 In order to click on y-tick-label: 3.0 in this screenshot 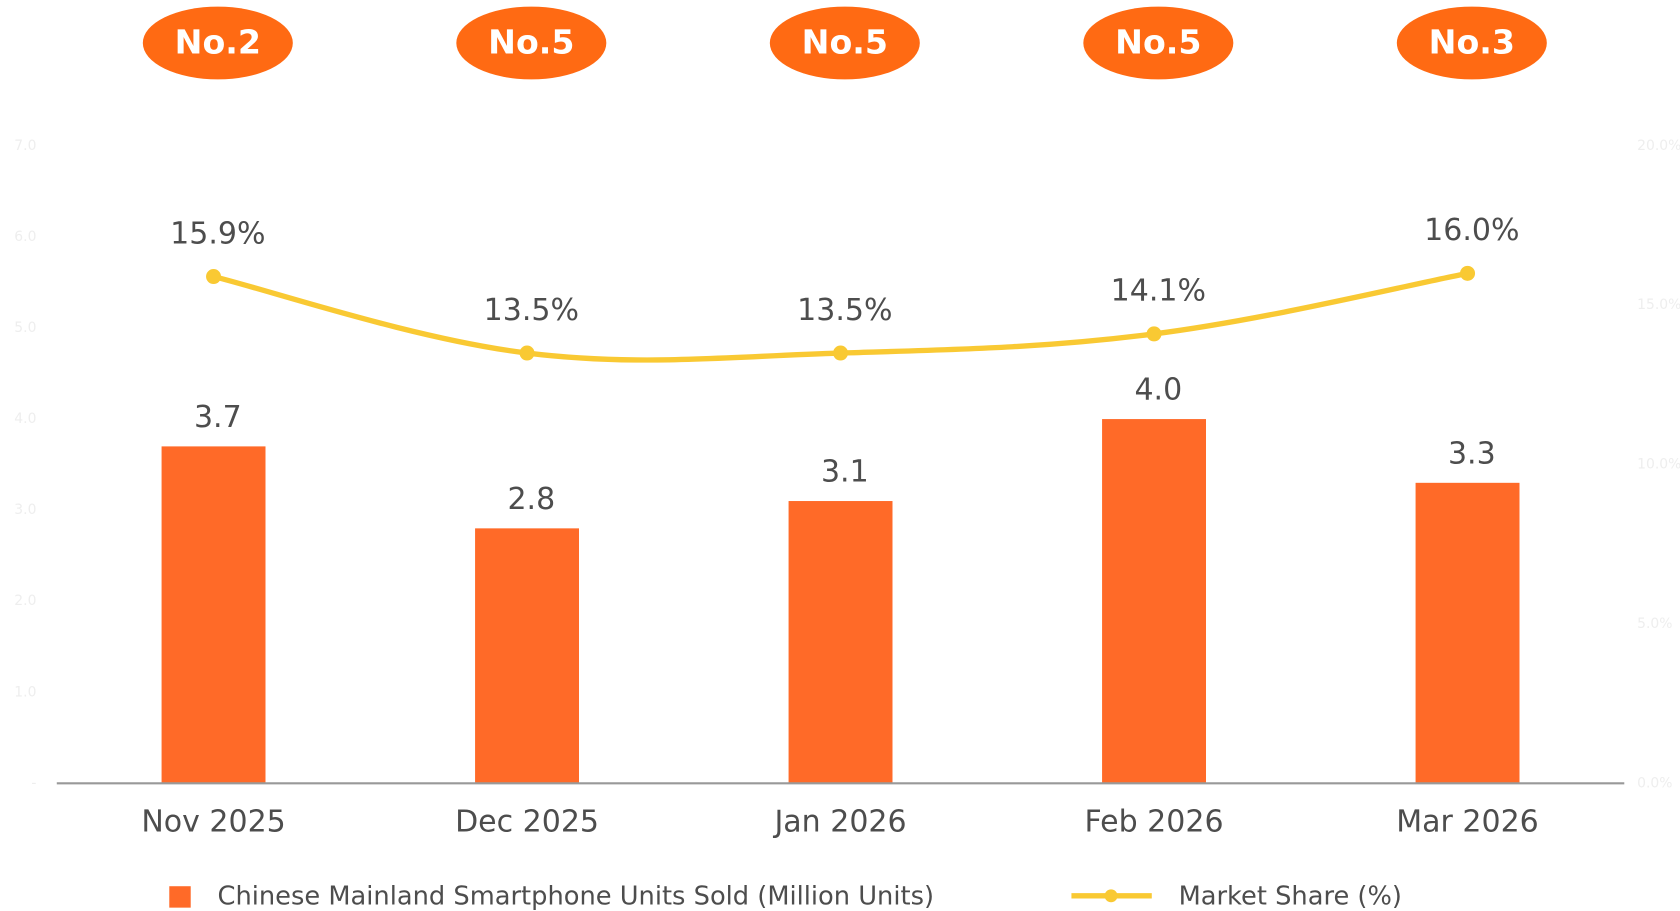, I will do `click(25, 510)`.